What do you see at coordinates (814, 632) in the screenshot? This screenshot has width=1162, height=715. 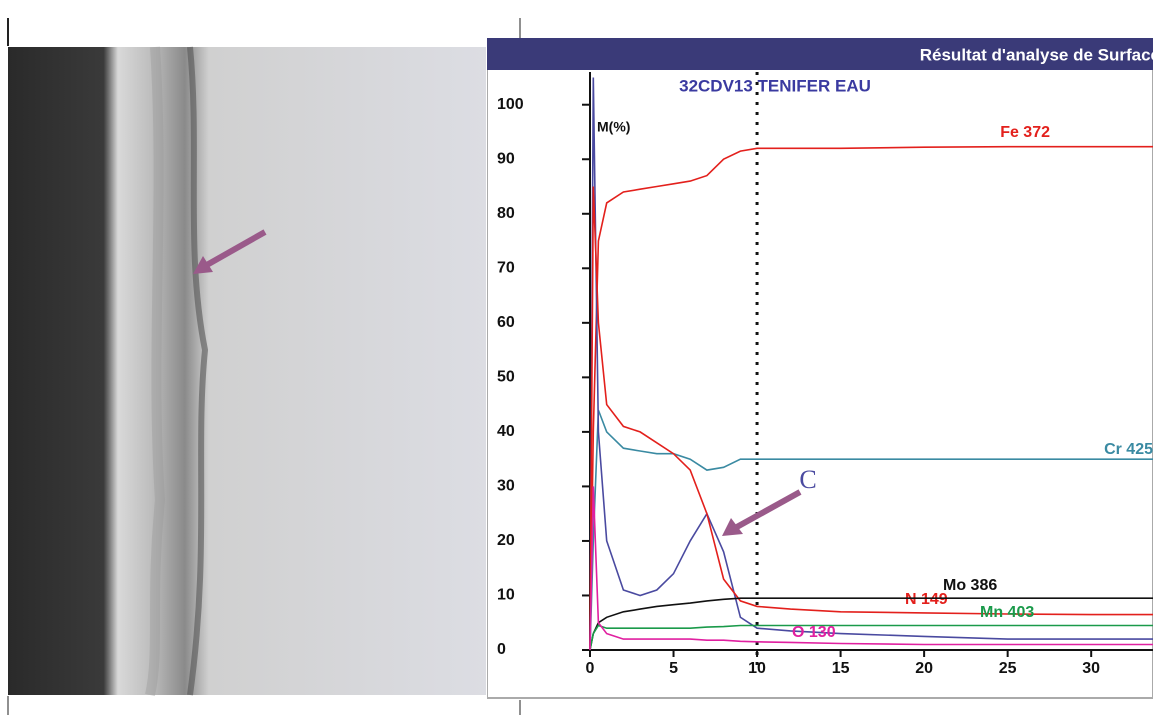 I see `series-label: O 130` at bounding box center [814, 632].